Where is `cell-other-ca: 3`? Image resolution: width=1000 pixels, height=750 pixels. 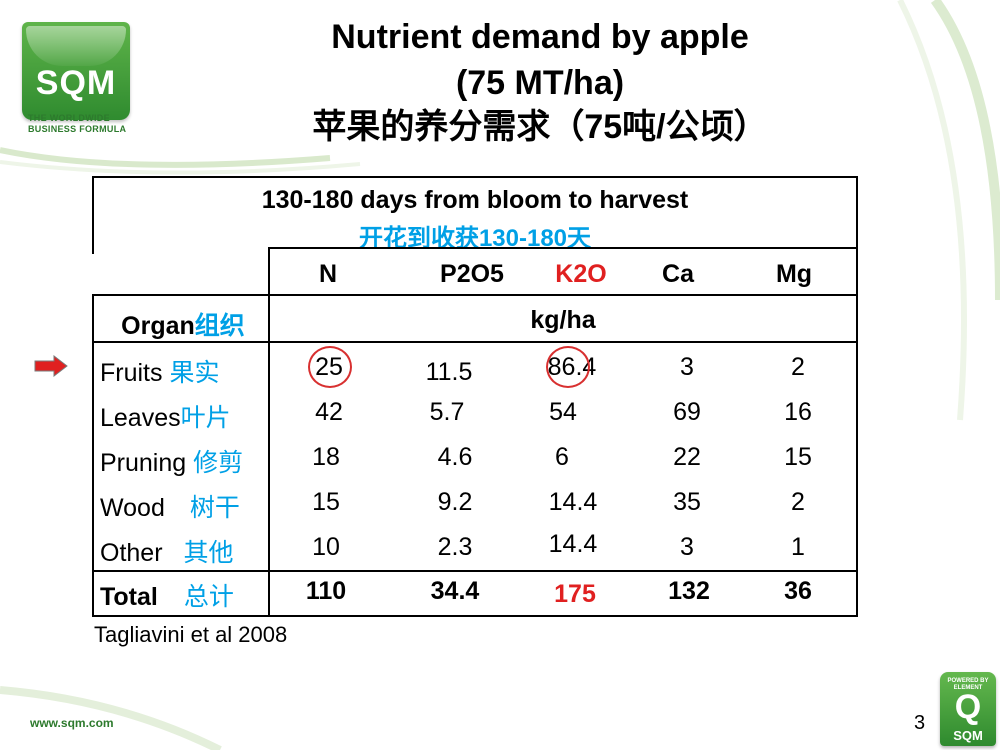
cell-other-ca: 3 is located at coordinates (687, 547).